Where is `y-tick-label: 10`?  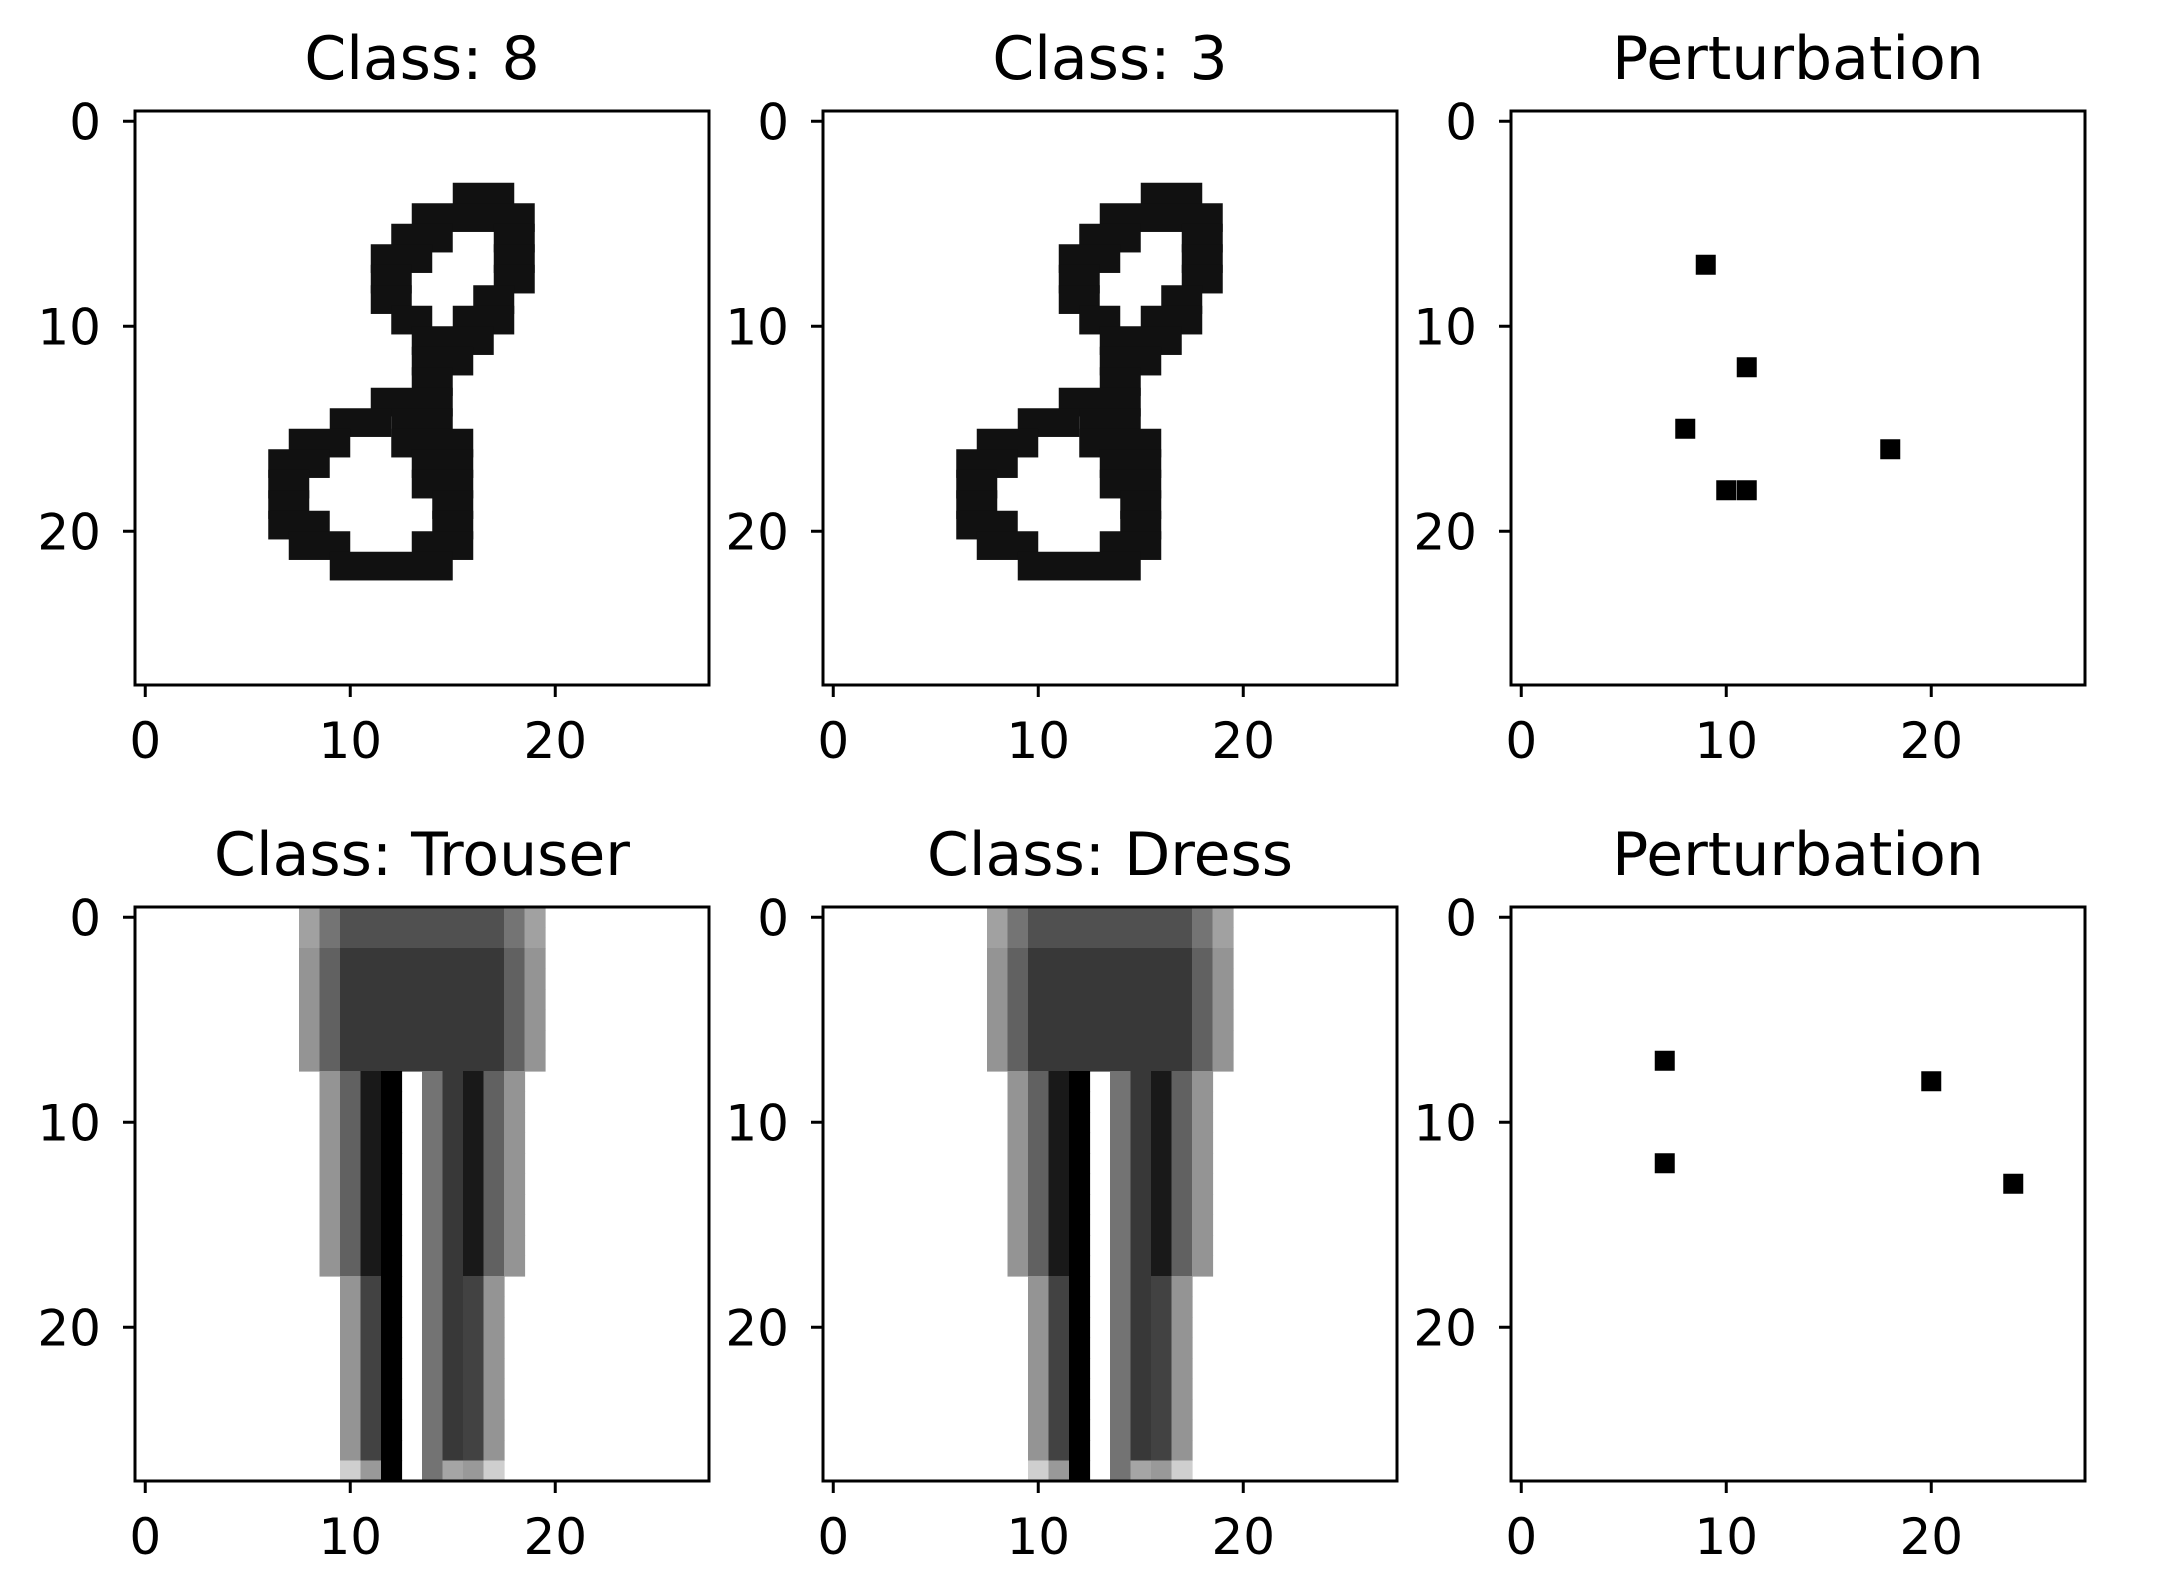 y-tick-label: 10 is located at coordinates (757, 327).